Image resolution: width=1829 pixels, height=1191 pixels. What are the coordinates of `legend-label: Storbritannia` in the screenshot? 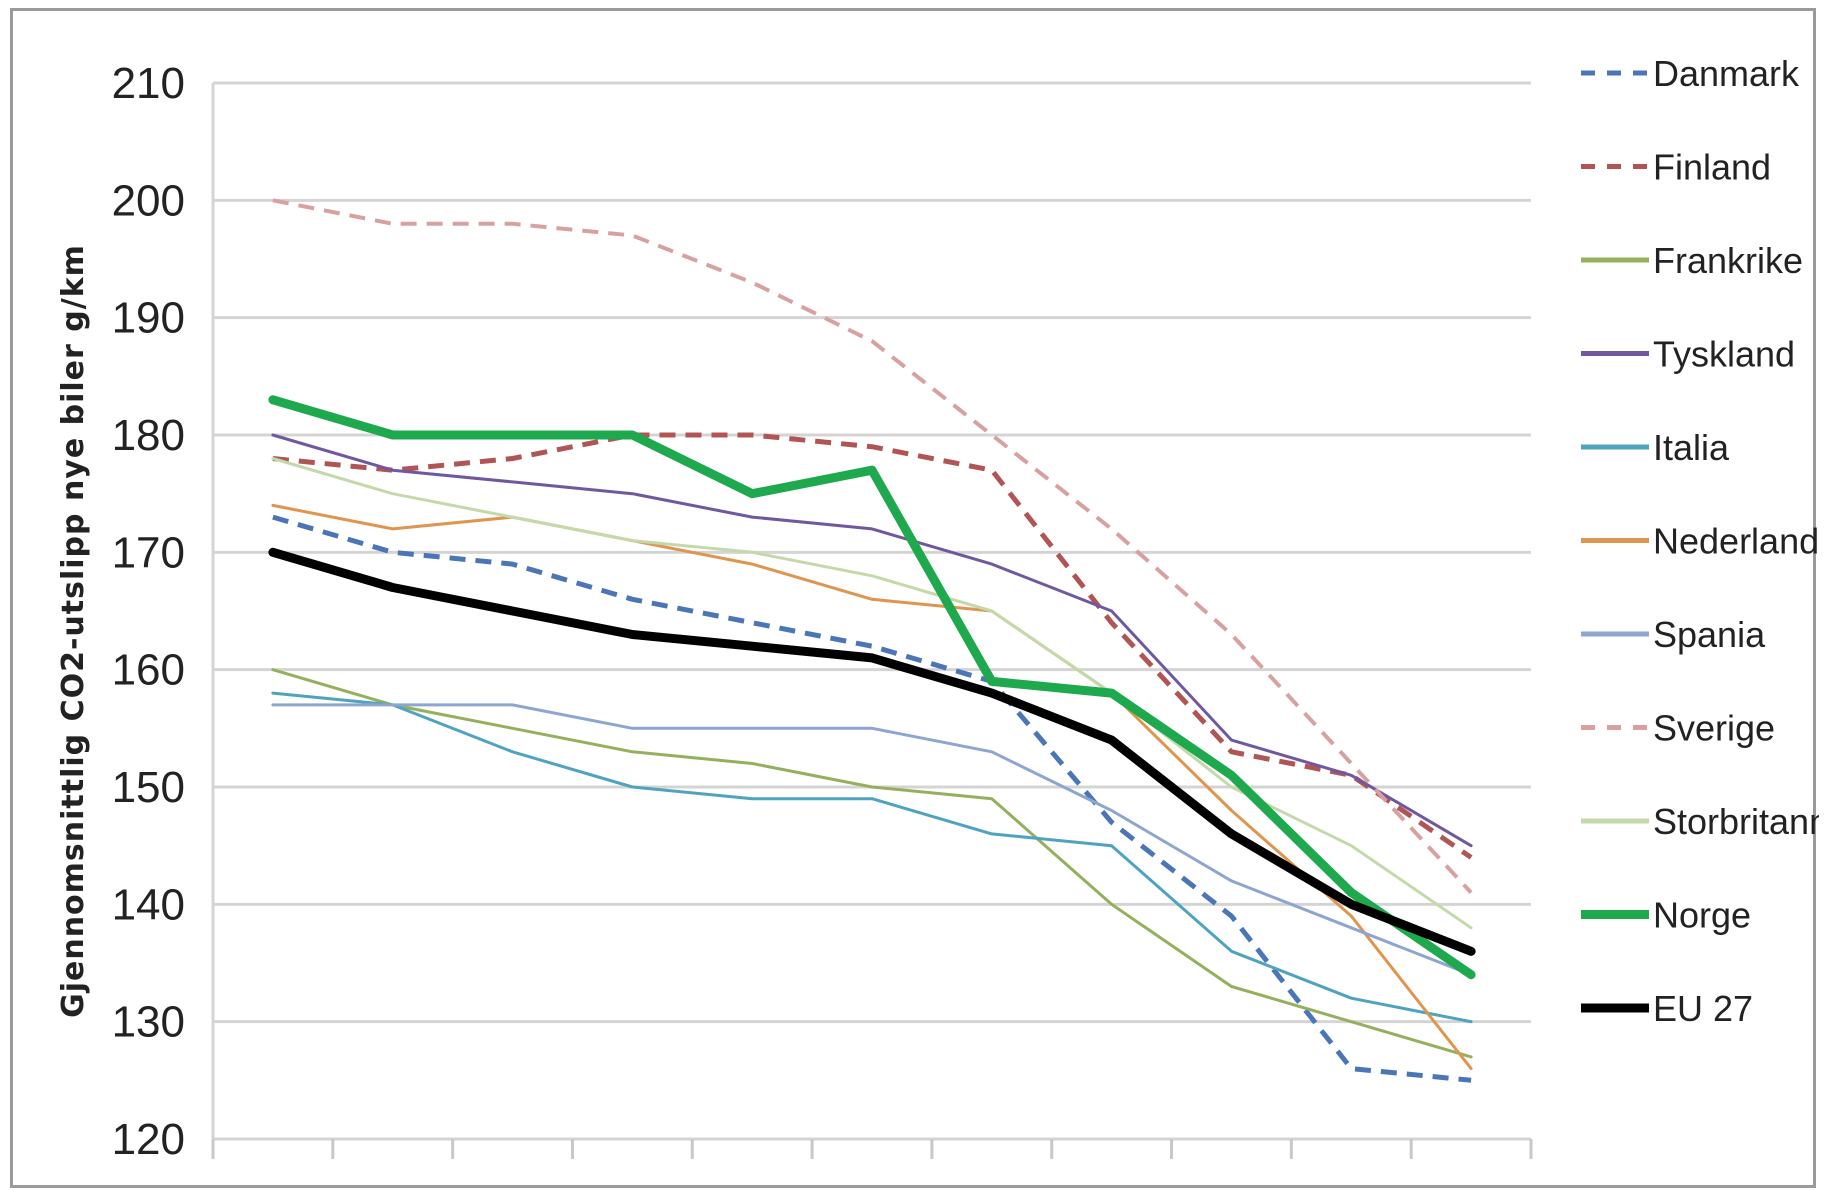 It's located at (1736, 821).